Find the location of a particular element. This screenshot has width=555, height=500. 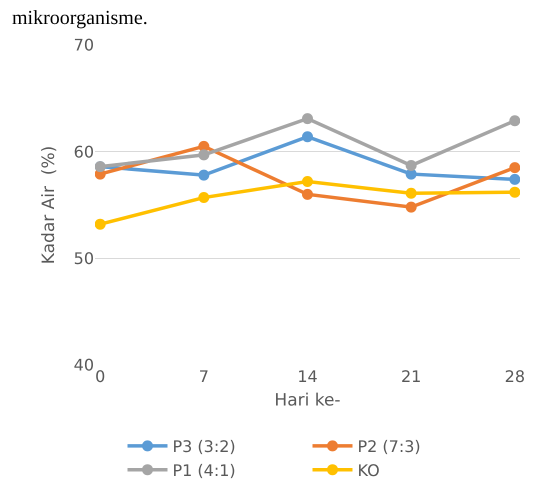

x-tick-label: 28 is located at coordinates (514, 376).